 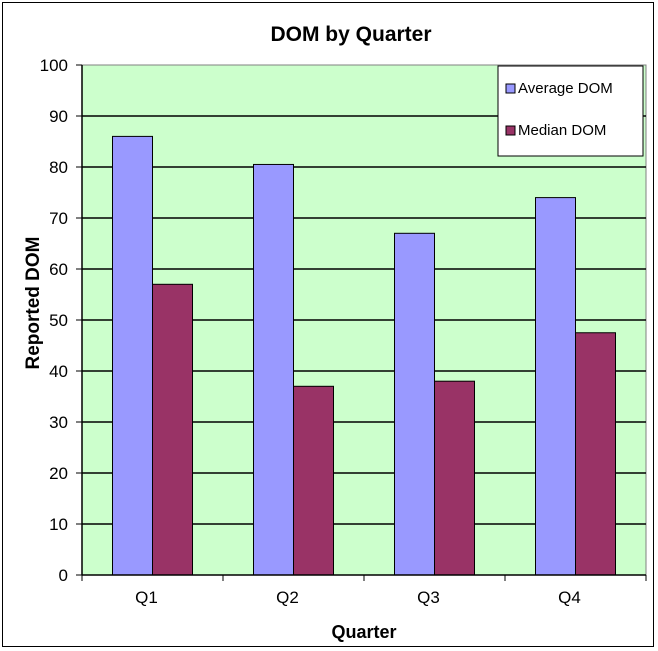 What do you see at coordinates (273, 369) in the screenshot?
I see `bar-q2-average-dom` at bounding box center [273, 369].